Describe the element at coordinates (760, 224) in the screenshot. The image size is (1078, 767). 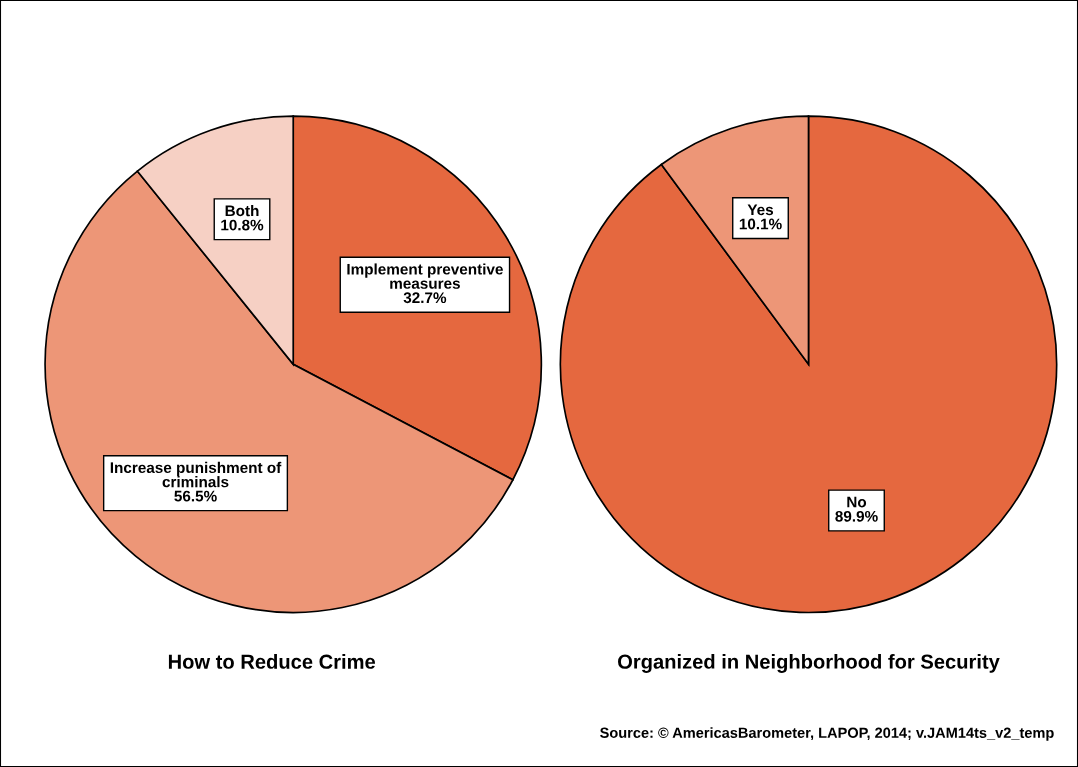
I see `data-label: 10.1%` at that location.